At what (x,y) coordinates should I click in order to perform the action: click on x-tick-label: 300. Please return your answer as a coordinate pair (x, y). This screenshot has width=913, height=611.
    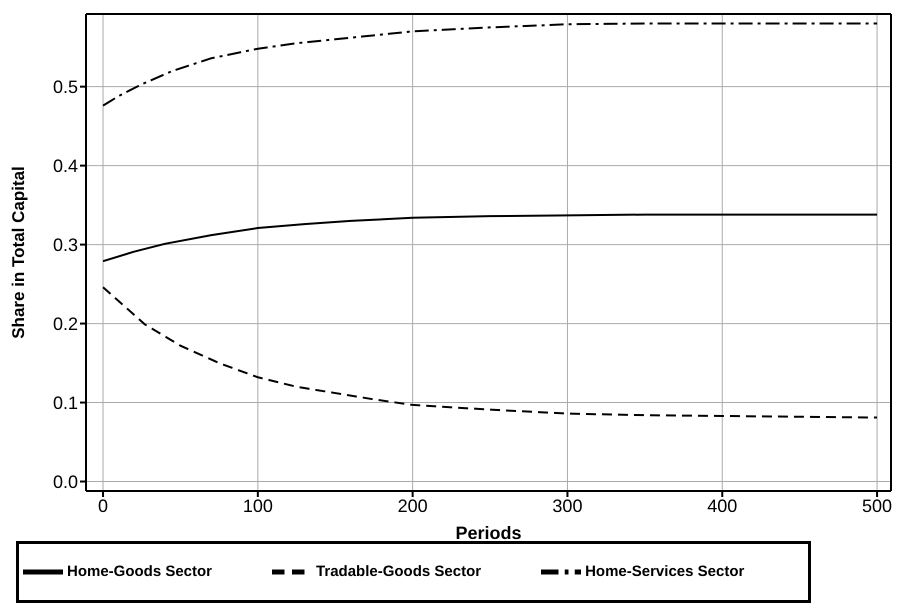
    Looking at the image, I should click on (567, 506).